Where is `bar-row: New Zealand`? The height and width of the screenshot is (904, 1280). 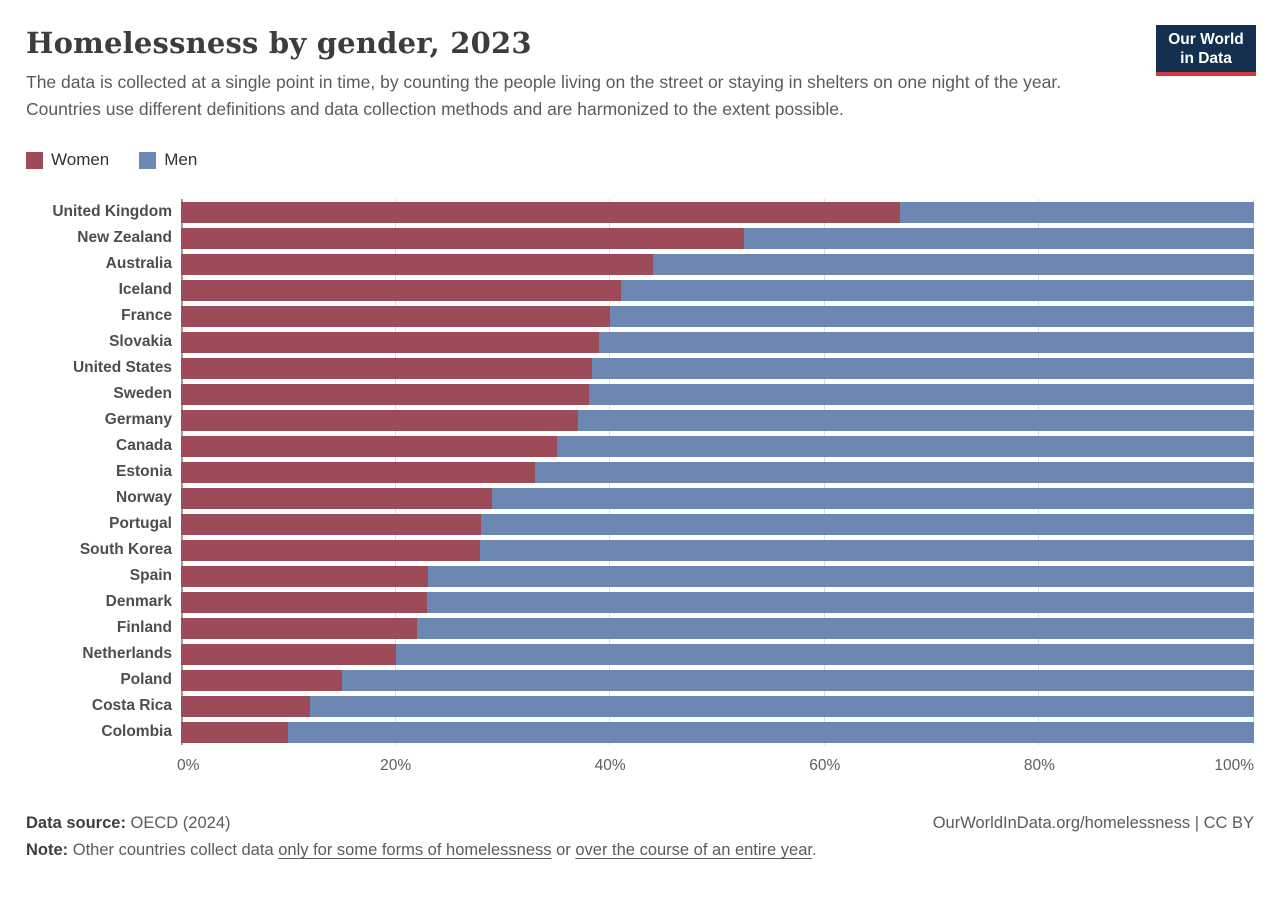
bar-row: New Zealand is located at coordinates (640, 238).